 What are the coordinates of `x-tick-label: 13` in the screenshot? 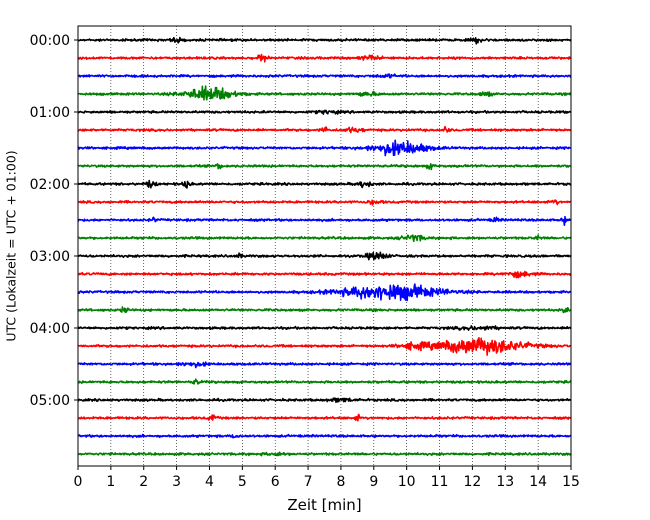 It's located at (505, 482).